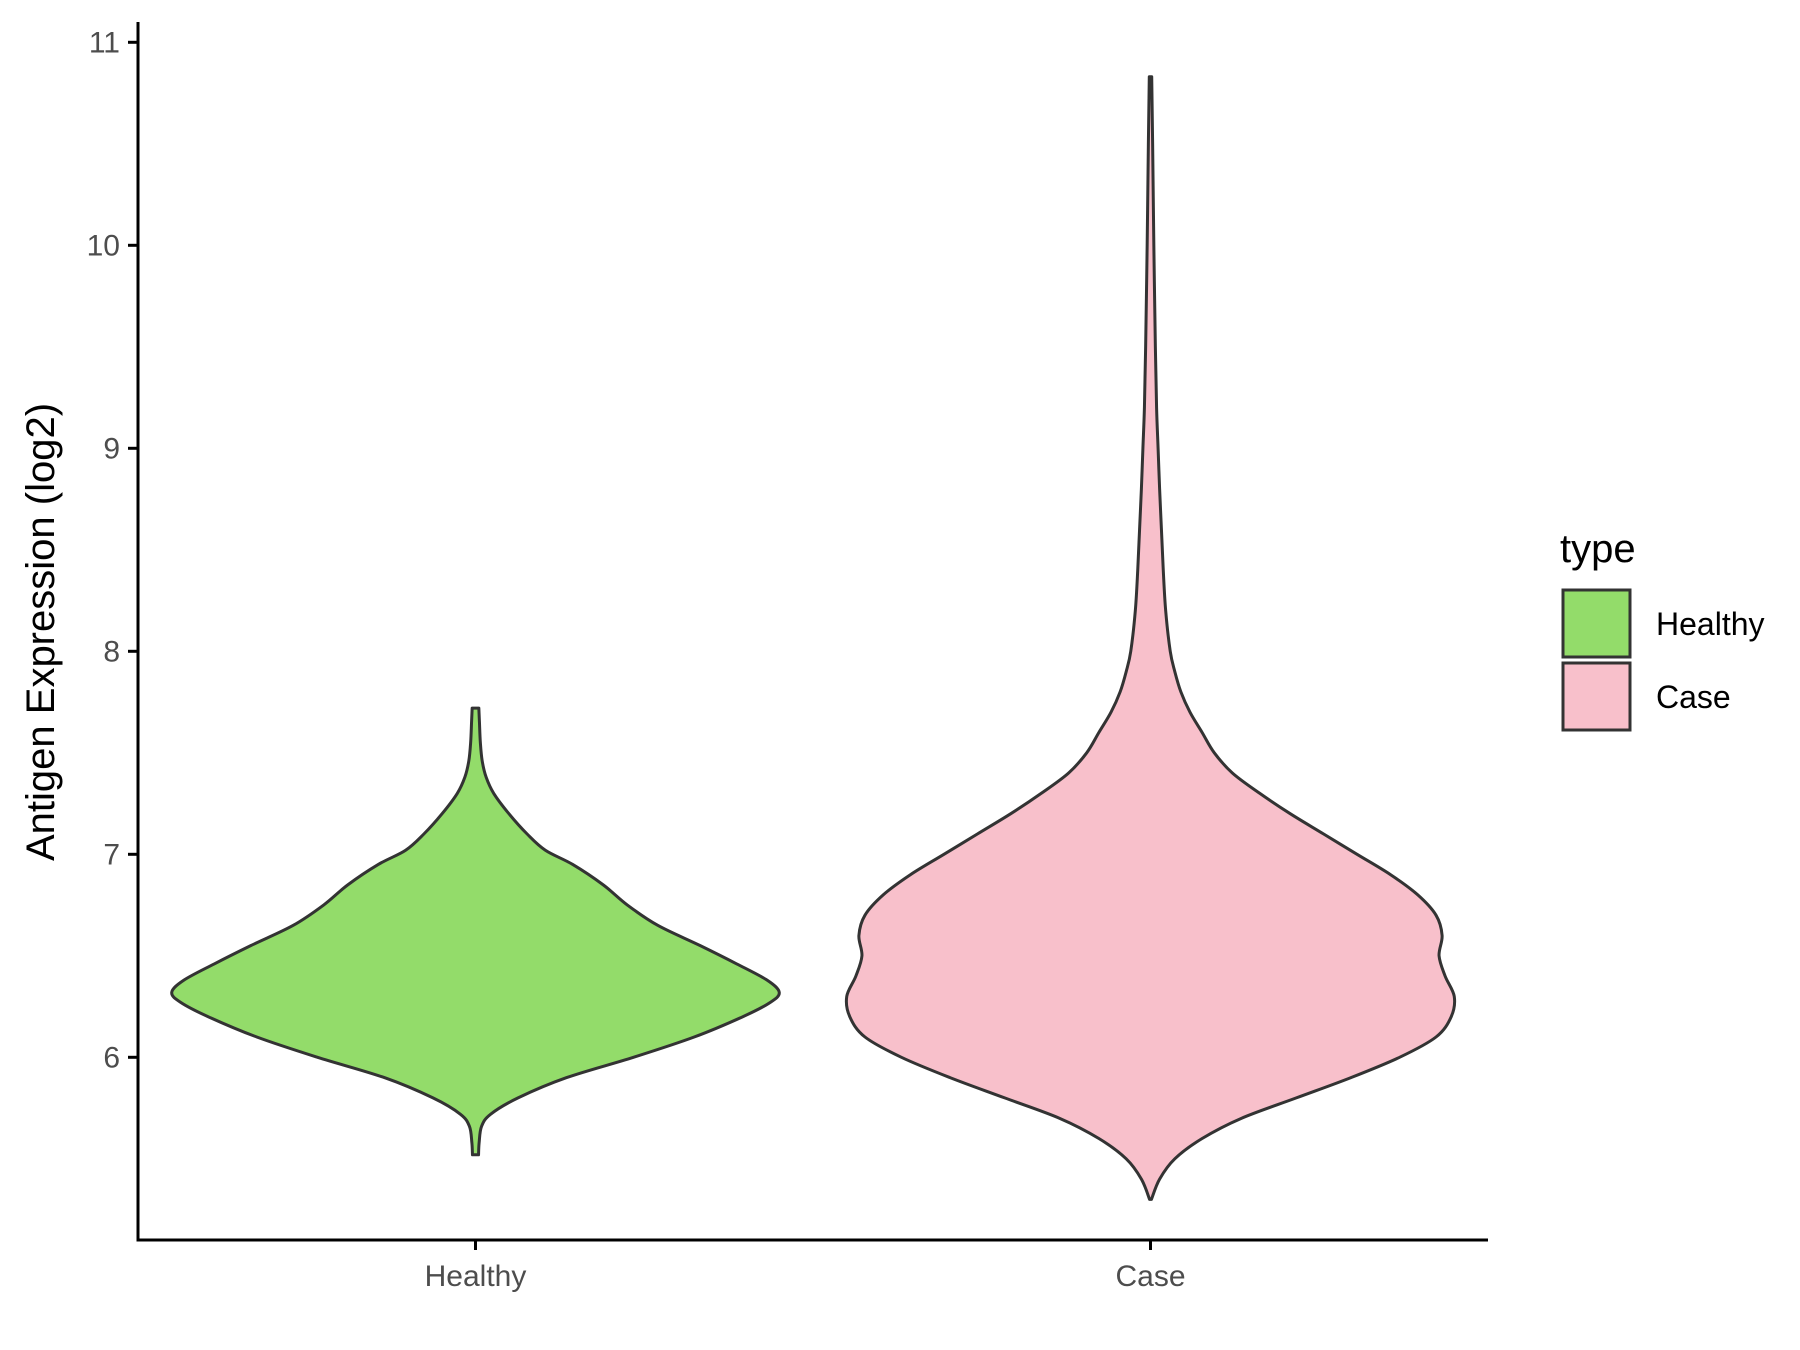  Describe the element at coordinates (1596, 623) in the screenshot. I see `legend-swatch-healthy` at that location.